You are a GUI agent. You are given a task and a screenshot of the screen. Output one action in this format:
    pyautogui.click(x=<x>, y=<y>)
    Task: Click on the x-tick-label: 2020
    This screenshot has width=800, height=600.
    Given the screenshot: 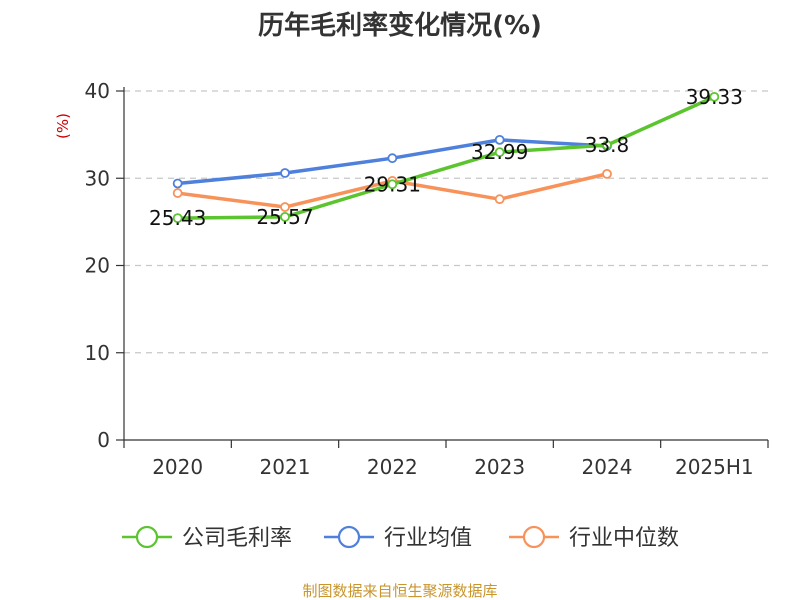 What is the action you would take?
    pyautogui.click(x=177, y=467)
    